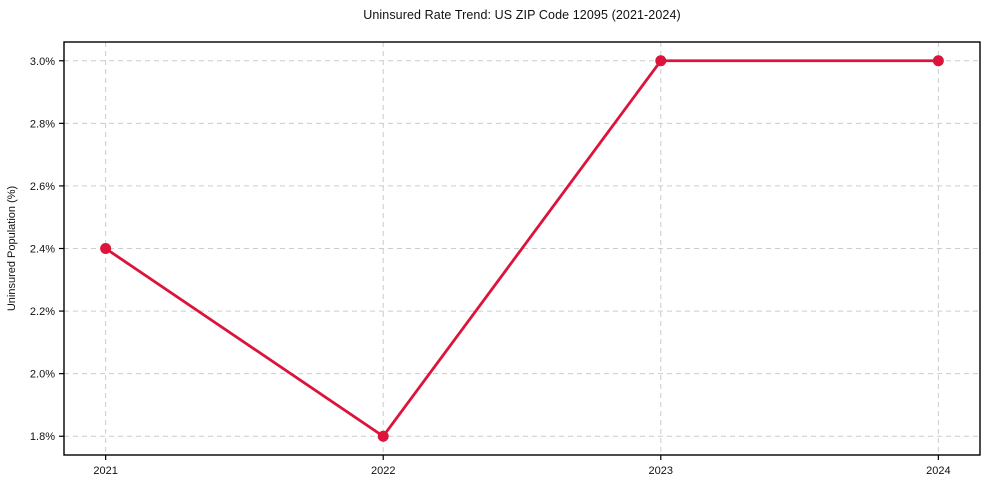 The width and height of the screenshot is (989, 490). What do you see at coordinates (938, 61) in the screenshot?
I see `data-point-2024` at bounding box center [938, 61].